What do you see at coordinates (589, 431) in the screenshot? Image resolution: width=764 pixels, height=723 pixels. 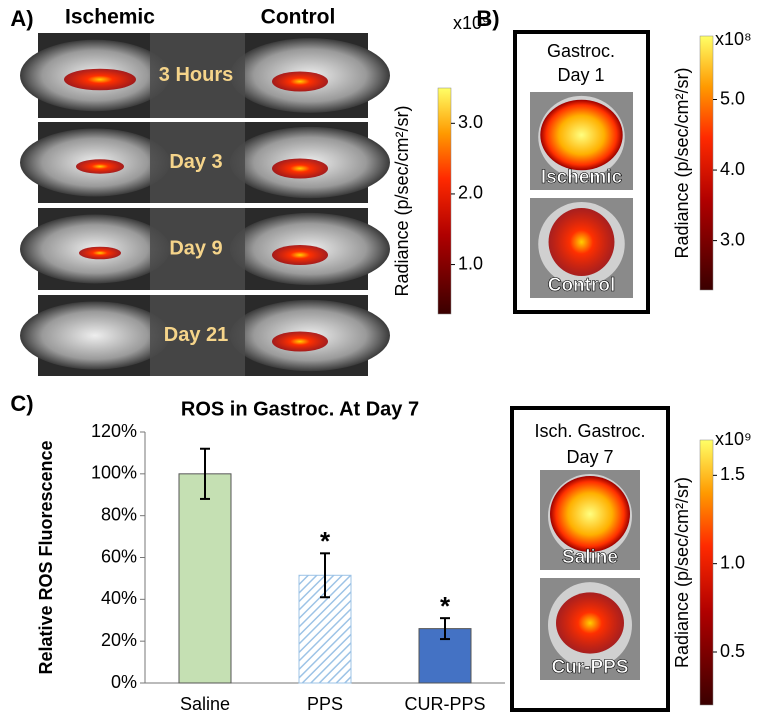 I see `panel-title: Isch. Gastroc.` at bounding box center [589, 431].